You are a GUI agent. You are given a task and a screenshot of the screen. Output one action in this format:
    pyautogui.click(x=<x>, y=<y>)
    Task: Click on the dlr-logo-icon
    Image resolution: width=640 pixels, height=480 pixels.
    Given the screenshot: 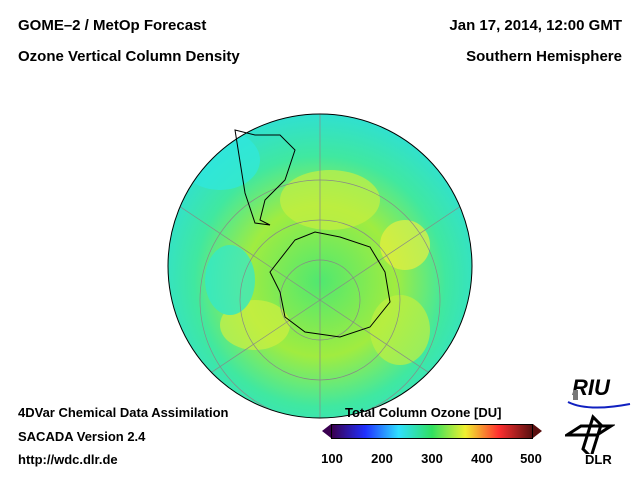 What is the action you would take?
    pyautogui.click(x=590, y=434)
    